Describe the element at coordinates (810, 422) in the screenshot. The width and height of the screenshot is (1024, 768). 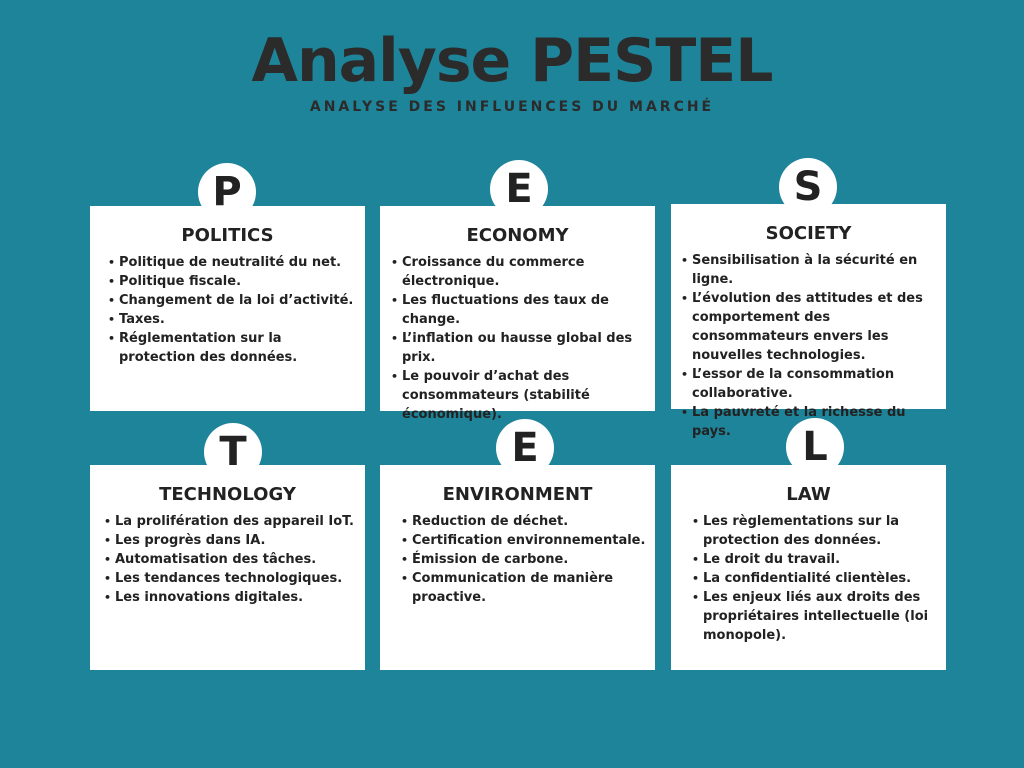
I see `list-item: La pauvreté et la richesse du pays.` at that location.